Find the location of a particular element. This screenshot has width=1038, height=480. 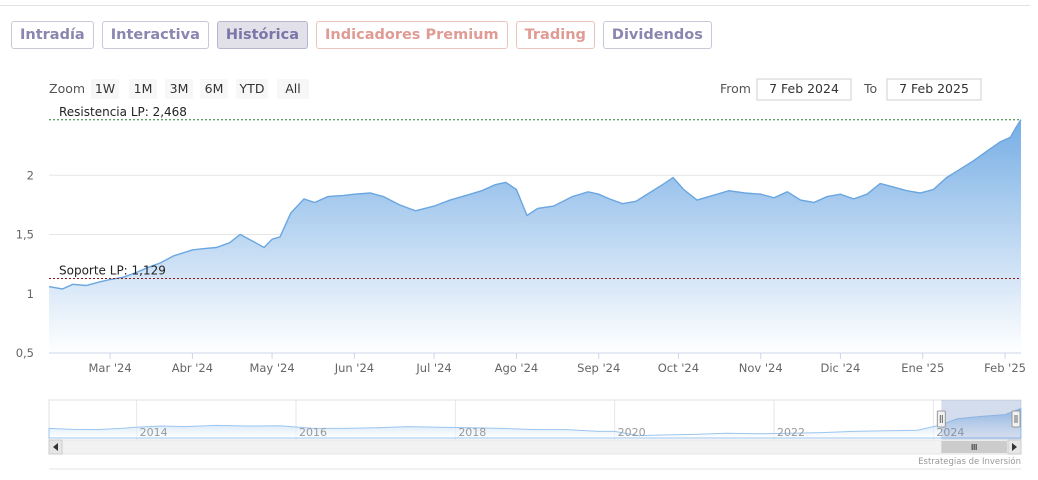

top-divider is located at coordinates (515, 5).